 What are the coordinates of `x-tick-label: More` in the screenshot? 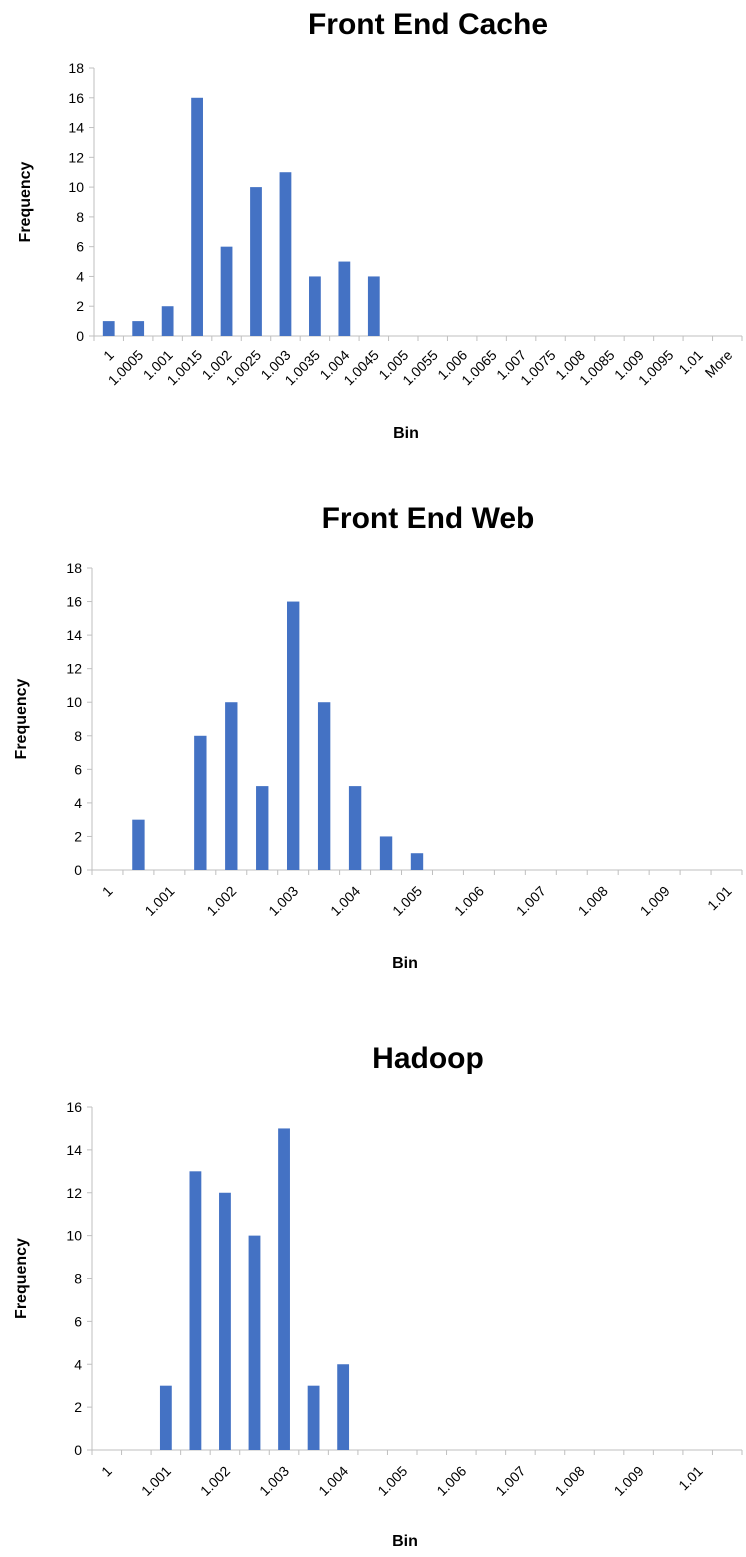 It's located at (719, 364).